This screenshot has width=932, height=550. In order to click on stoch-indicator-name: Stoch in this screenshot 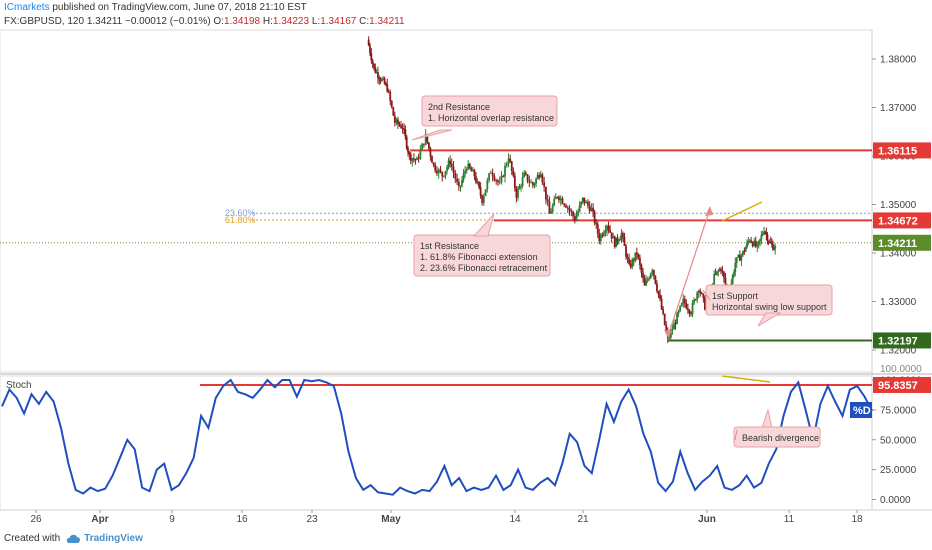, I will do `click(19, 385)`.